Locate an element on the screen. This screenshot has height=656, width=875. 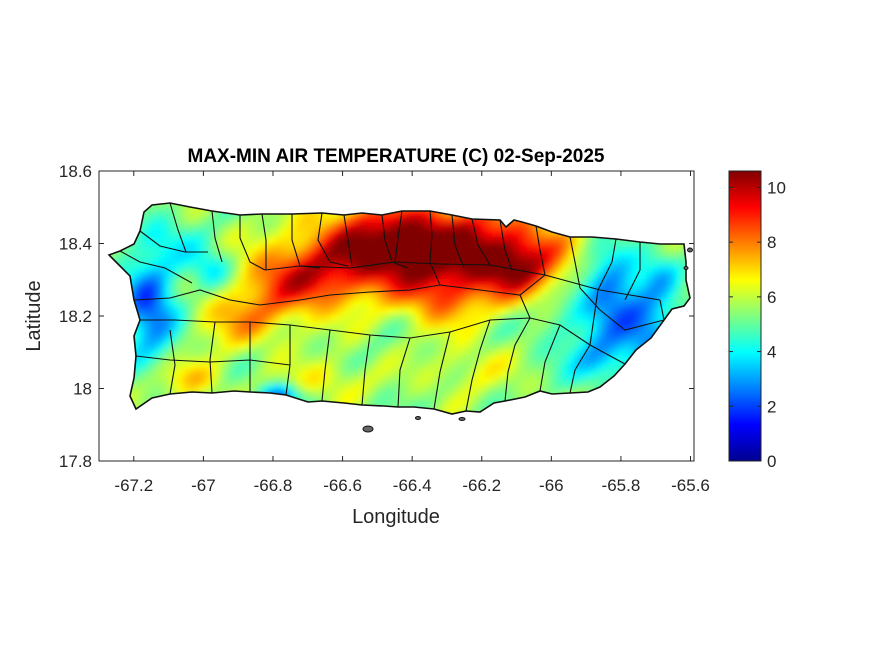
offshore-islets is located at coordinates (527, 340).